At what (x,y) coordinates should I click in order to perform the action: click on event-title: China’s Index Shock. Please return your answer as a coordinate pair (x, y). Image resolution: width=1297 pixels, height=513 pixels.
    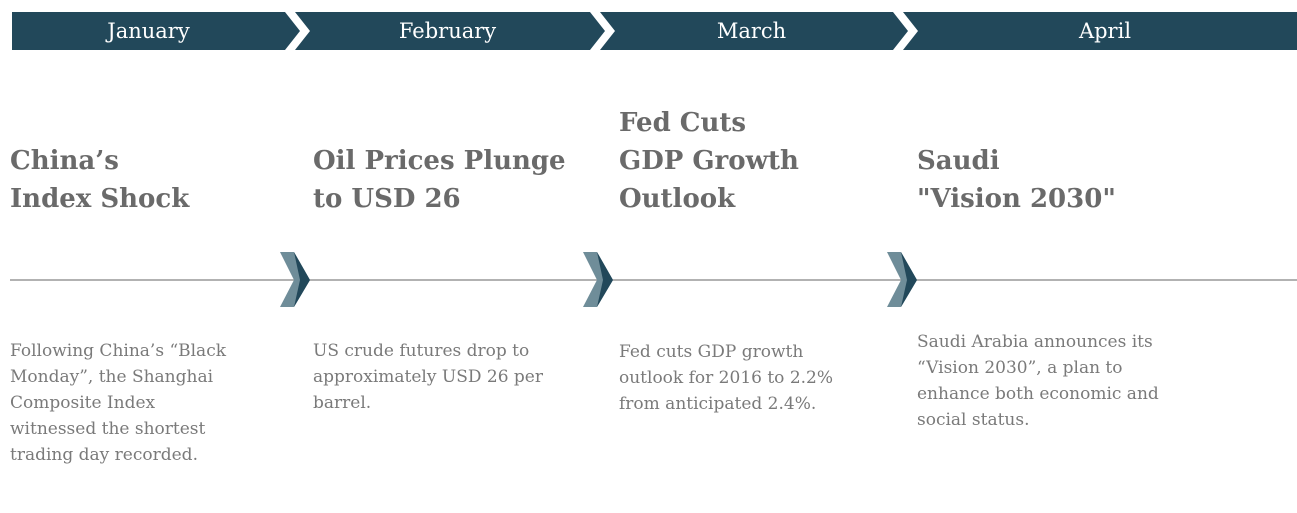
    Looking at the image, I should click on (99, 180).